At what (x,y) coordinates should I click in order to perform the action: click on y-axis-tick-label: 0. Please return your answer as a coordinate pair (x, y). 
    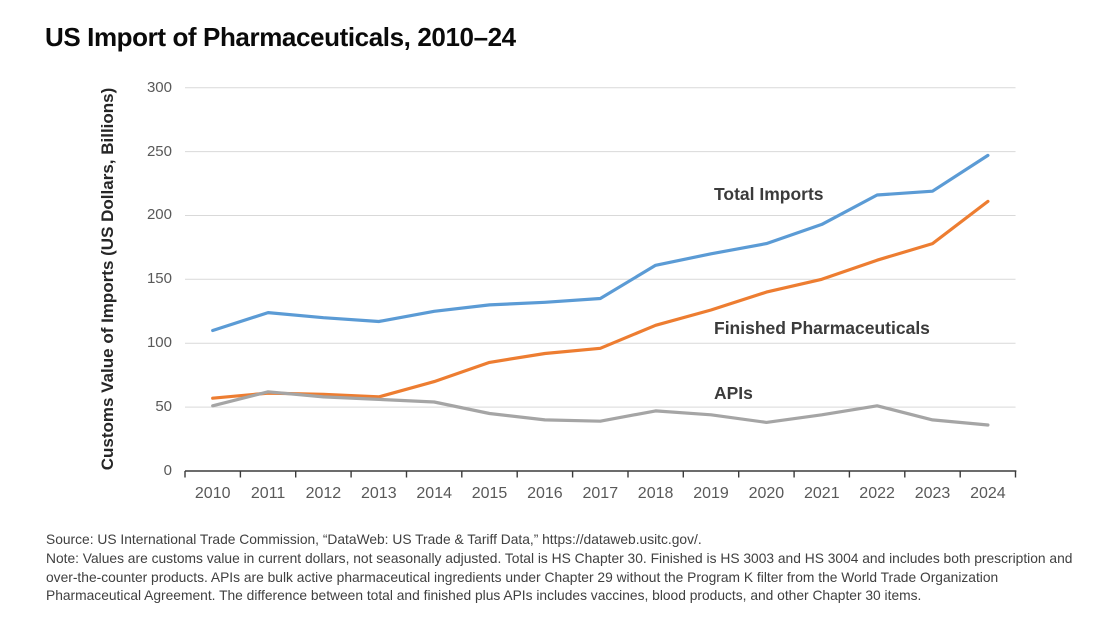
    Looking at the image, I should click on (167, 470).